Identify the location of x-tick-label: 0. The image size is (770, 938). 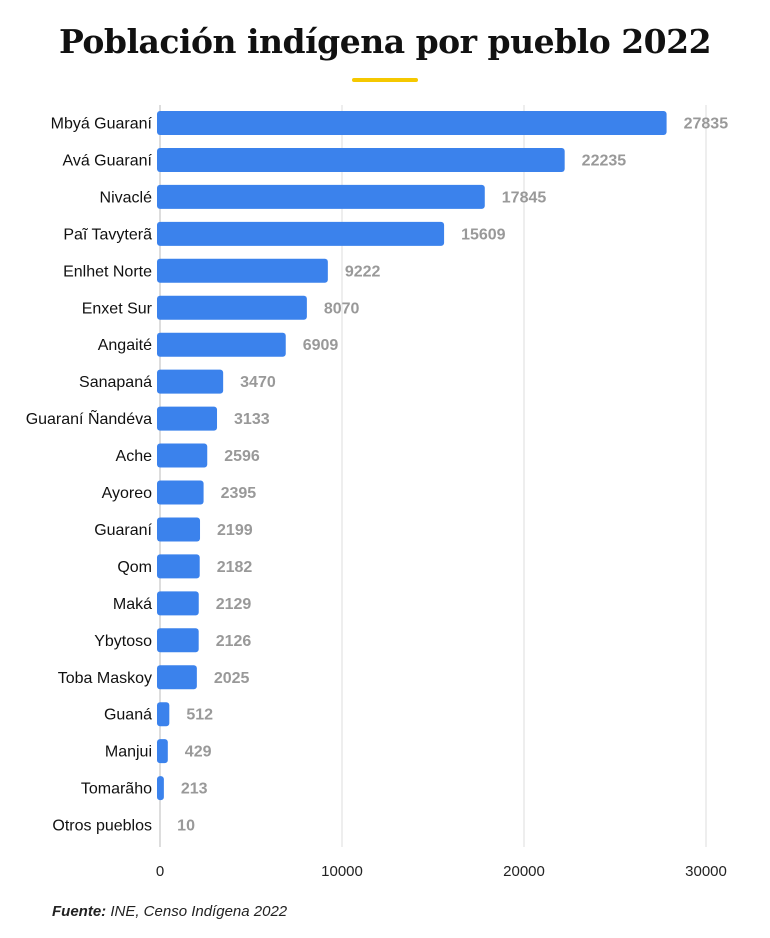
(160, 871).